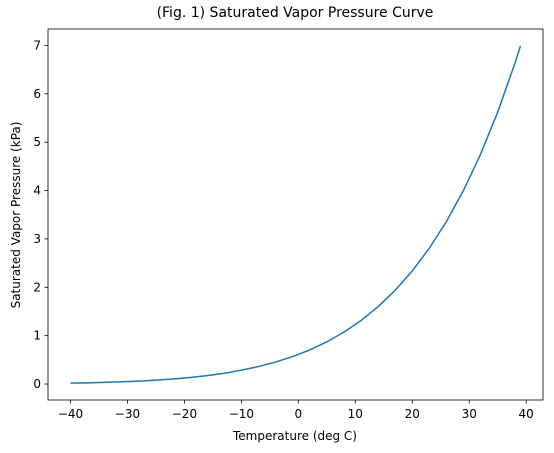 The image size is (554, 453). Describe the element at coordinates (16, 215) in the screenshot. I see `y-axis-label: Saturated Vapor Pressure (kPa)` at that location.